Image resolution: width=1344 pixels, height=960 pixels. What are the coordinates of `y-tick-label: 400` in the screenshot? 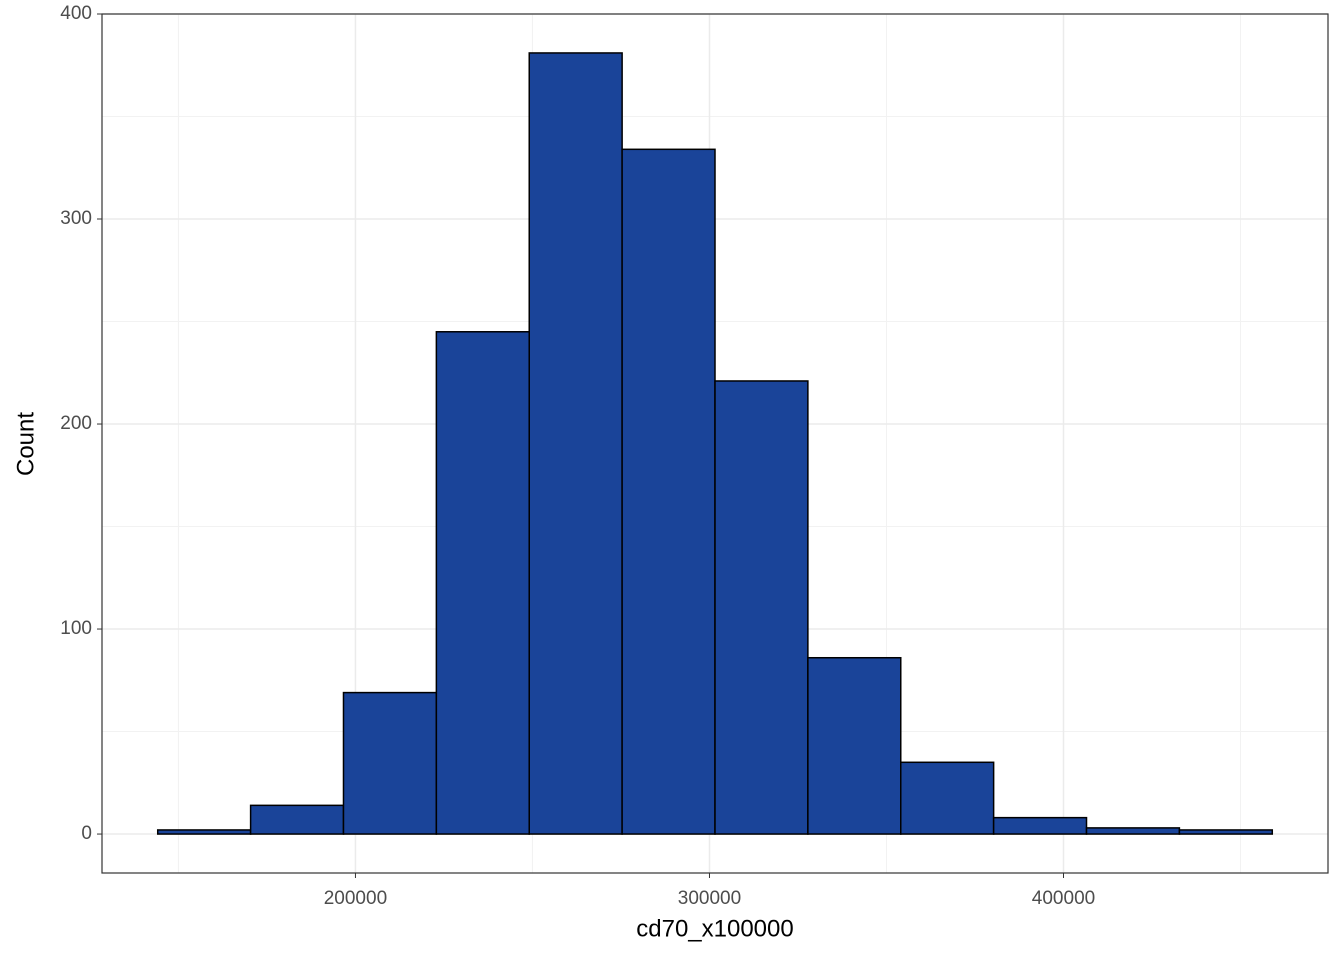 It's located at (76, 13).